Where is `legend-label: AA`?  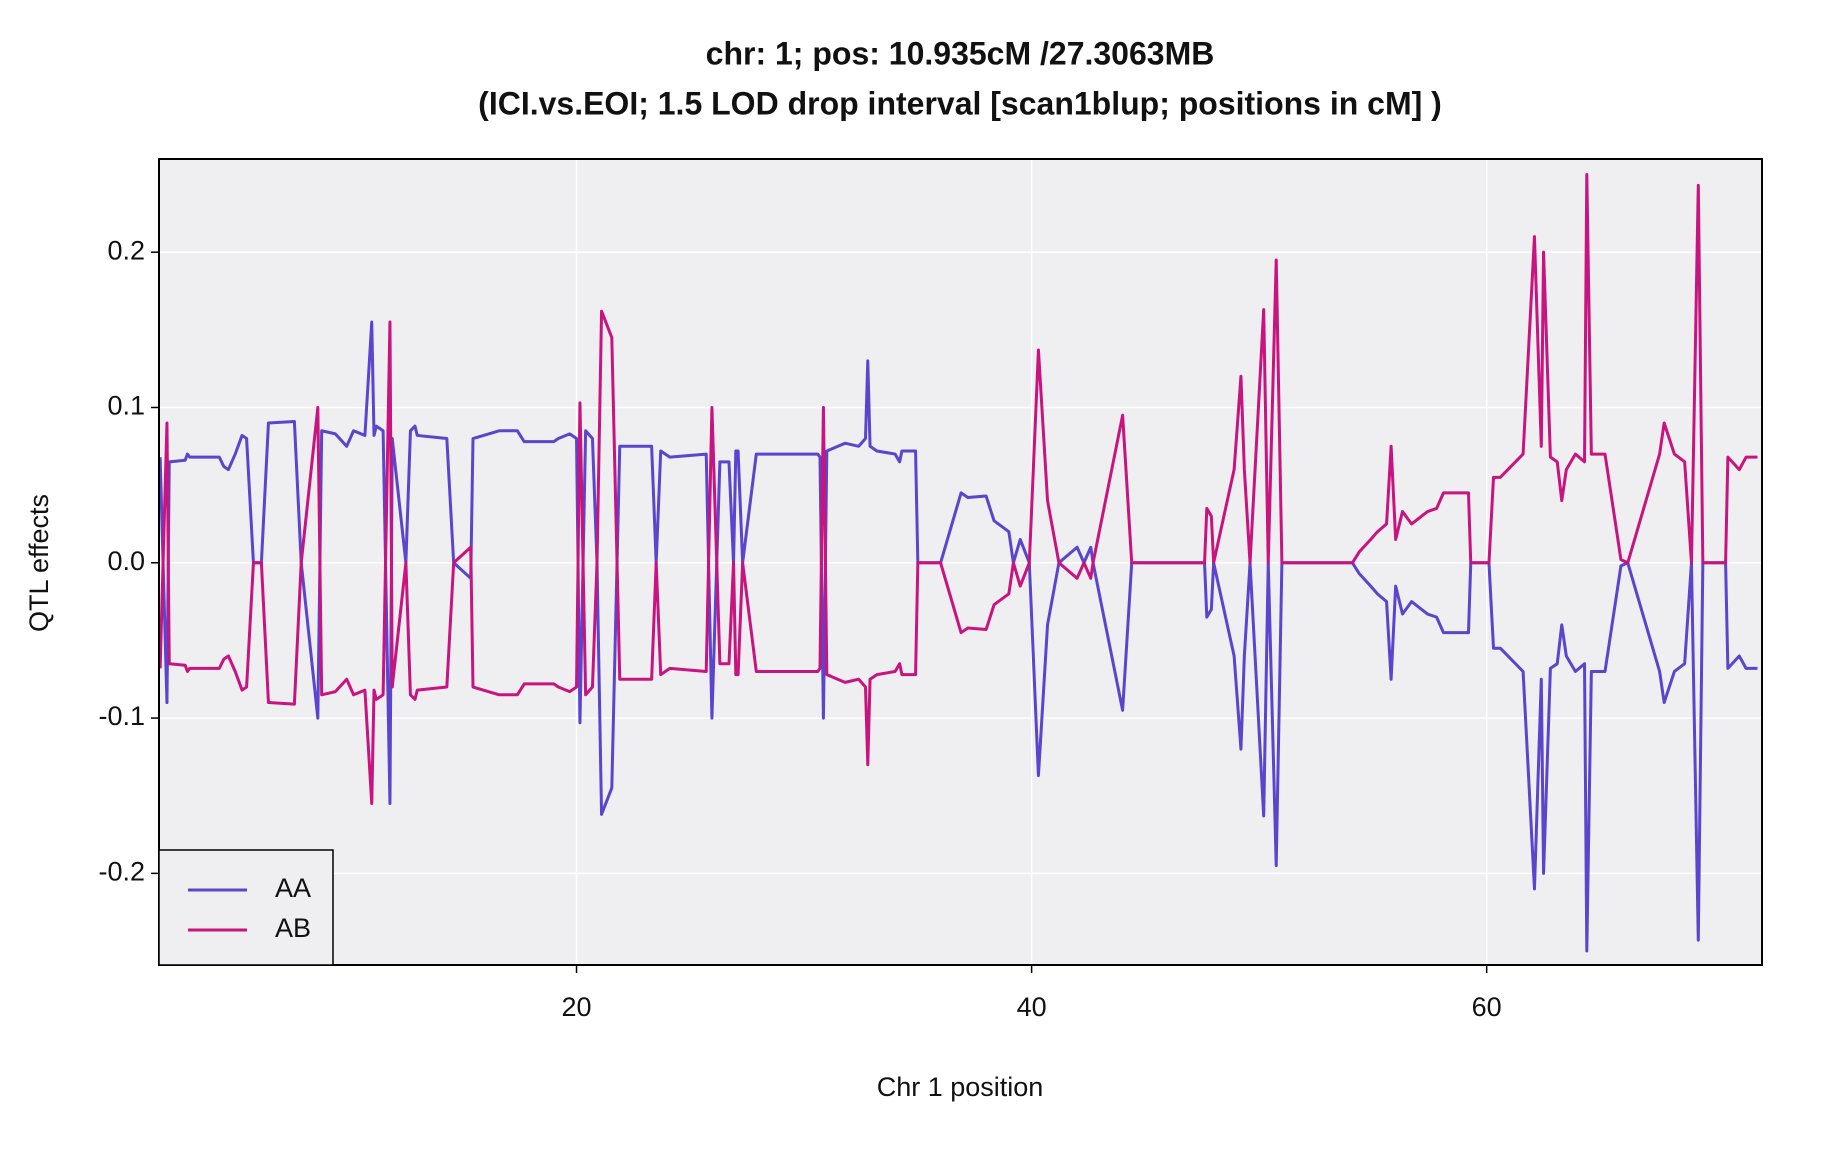
legend-label: AA is located at coordinates (293, 888).